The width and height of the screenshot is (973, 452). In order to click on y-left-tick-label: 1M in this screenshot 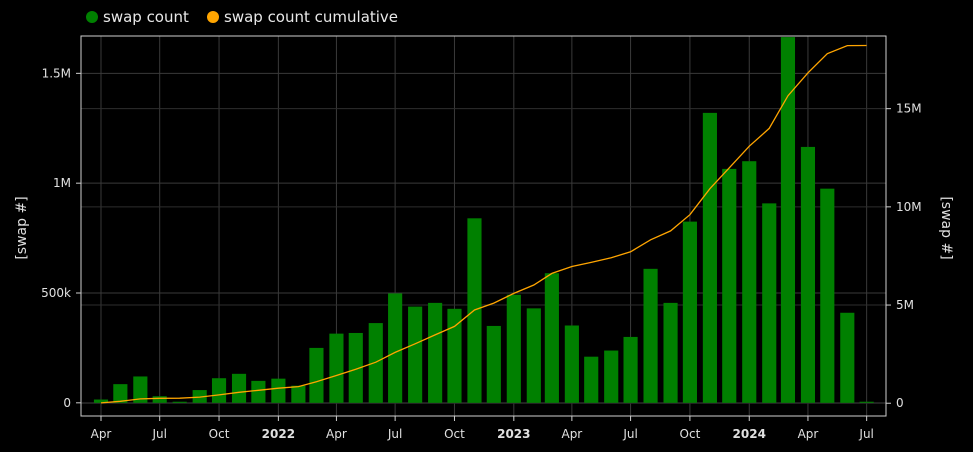, I will do `click(62, 183)`.